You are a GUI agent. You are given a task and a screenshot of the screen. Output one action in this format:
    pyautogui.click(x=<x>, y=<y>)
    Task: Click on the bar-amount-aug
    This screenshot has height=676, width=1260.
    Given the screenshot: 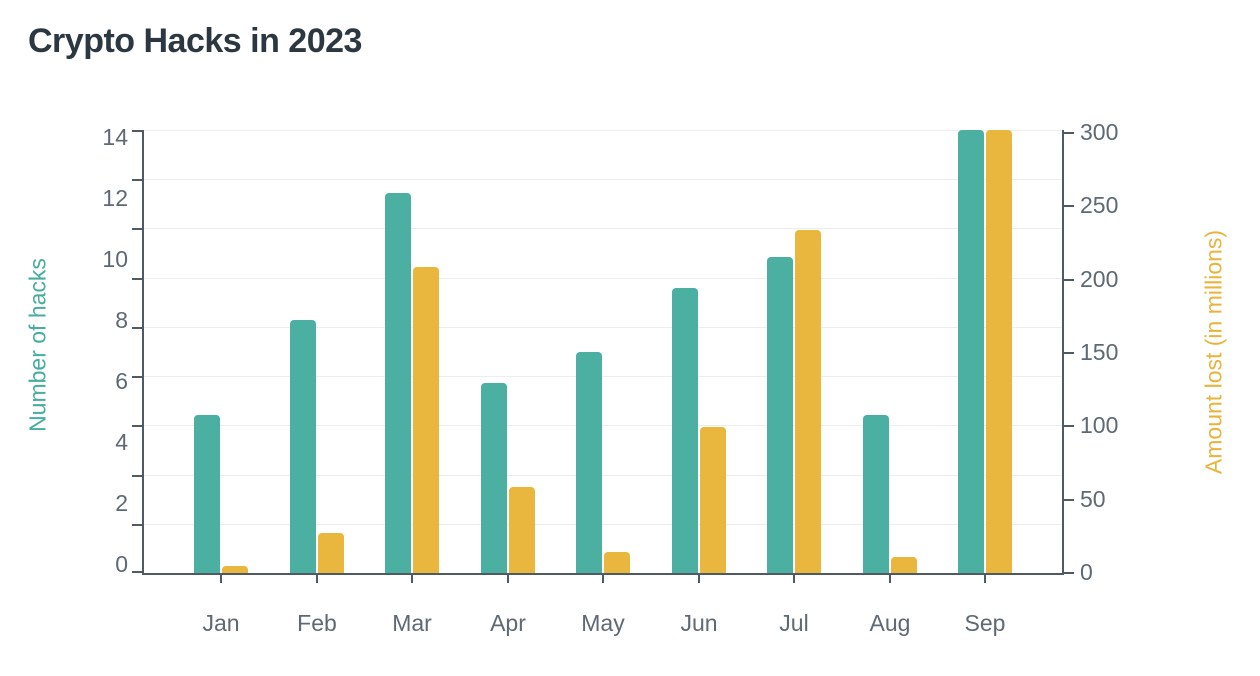 What is the action you would take?
    pyautogui.click(x=904, y=565)
    